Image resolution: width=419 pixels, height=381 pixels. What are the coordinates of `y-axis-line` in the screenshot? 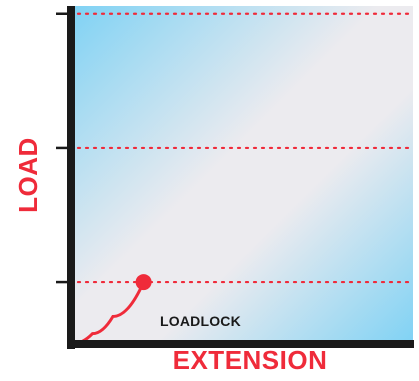 It's located at (71, 177).